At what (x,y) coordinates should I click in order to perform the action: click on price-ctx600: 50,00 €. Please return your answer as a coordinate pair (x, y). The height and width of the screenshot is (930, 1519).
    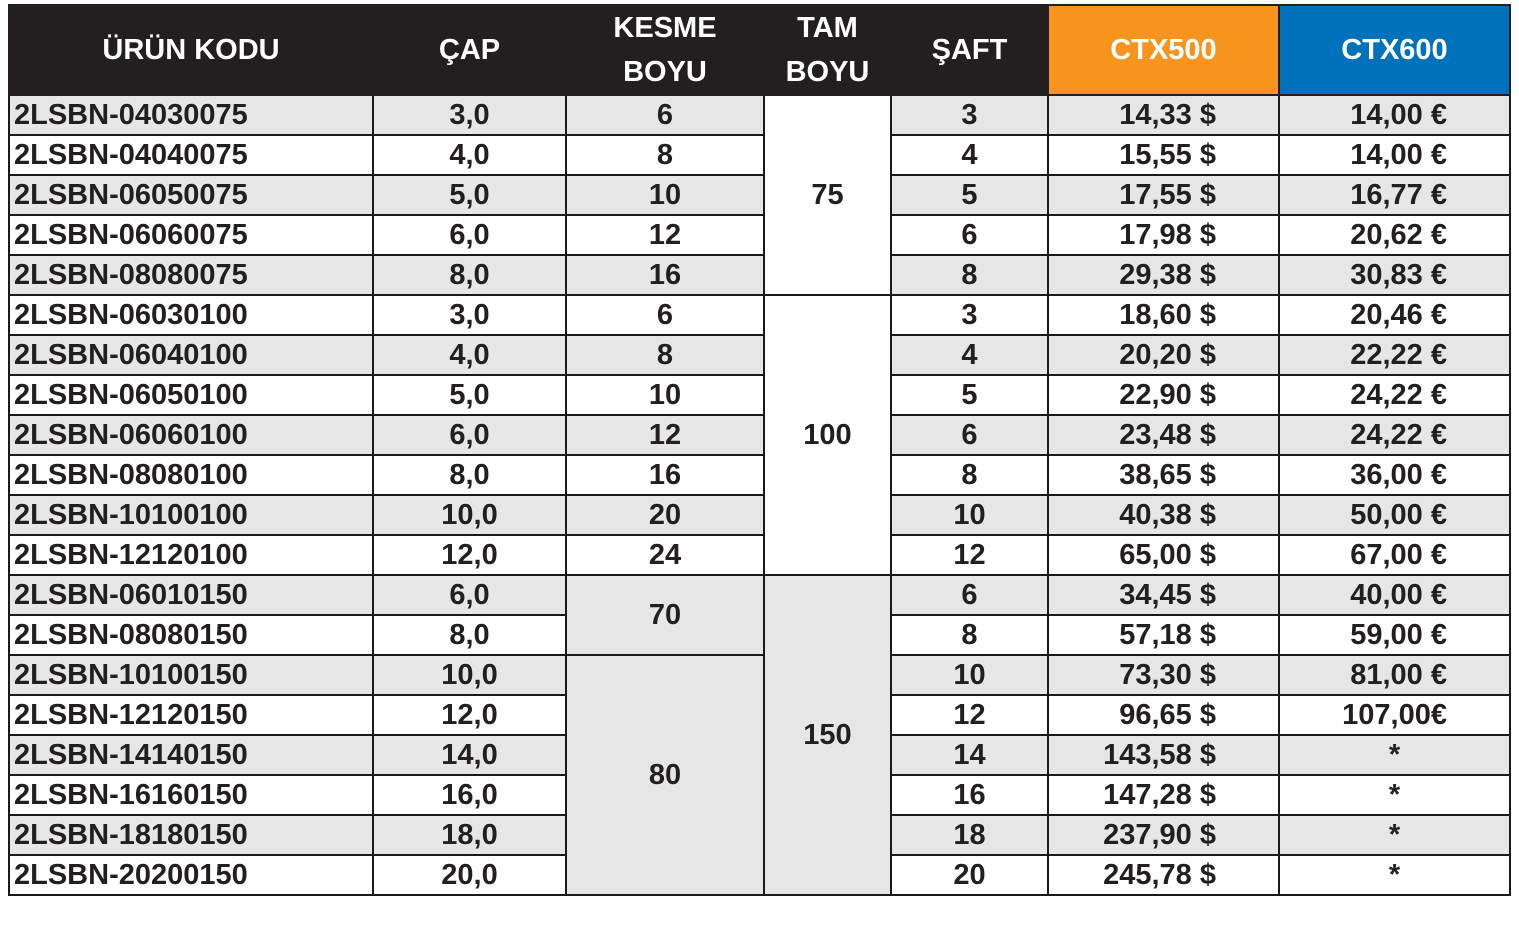
    Looking at the image, I should click on (1394, 515).